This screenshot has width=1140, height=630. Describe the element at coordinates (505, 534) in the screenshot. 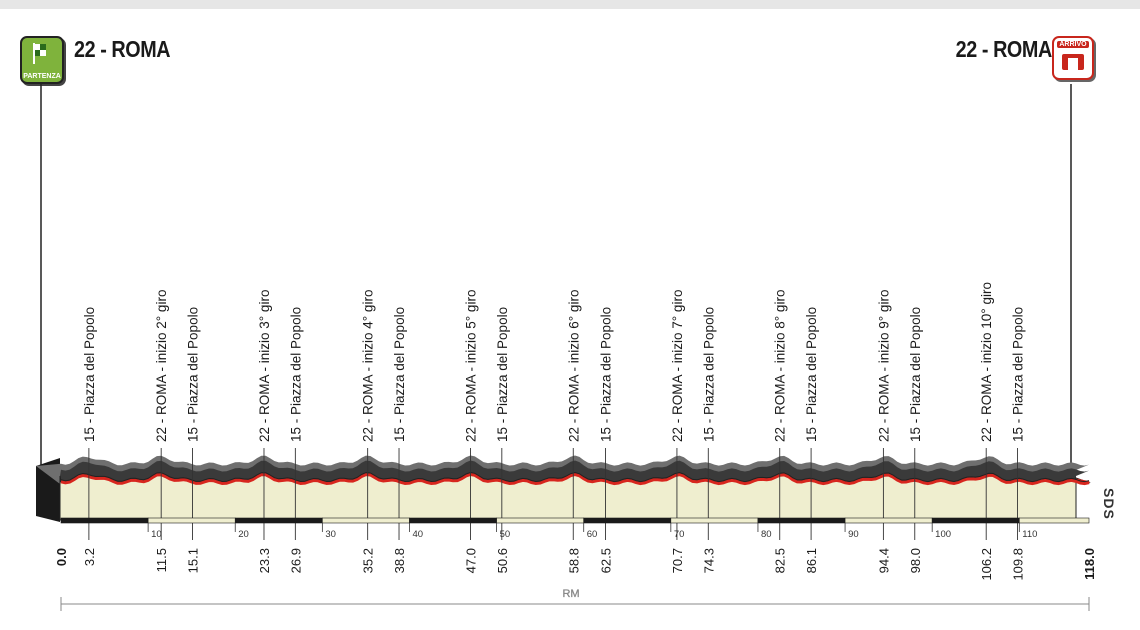

I see `scale-tick-label: 50` at that location.